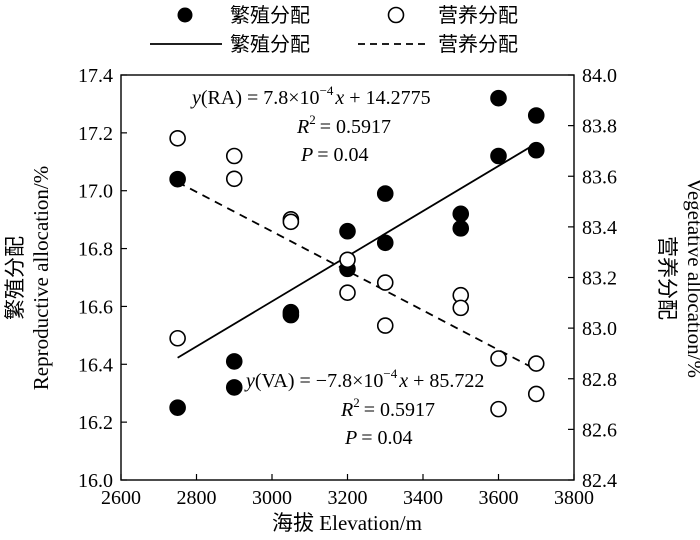 Image resolution: width=700 pixels, height=540 pixels. Describe the element at coordinates (102, 278) in the screenshot. I see `left-y-axis-ticks: 16.0 16.2 16.4 16.6 16.8 17.0 17.2 17.4` at that location.